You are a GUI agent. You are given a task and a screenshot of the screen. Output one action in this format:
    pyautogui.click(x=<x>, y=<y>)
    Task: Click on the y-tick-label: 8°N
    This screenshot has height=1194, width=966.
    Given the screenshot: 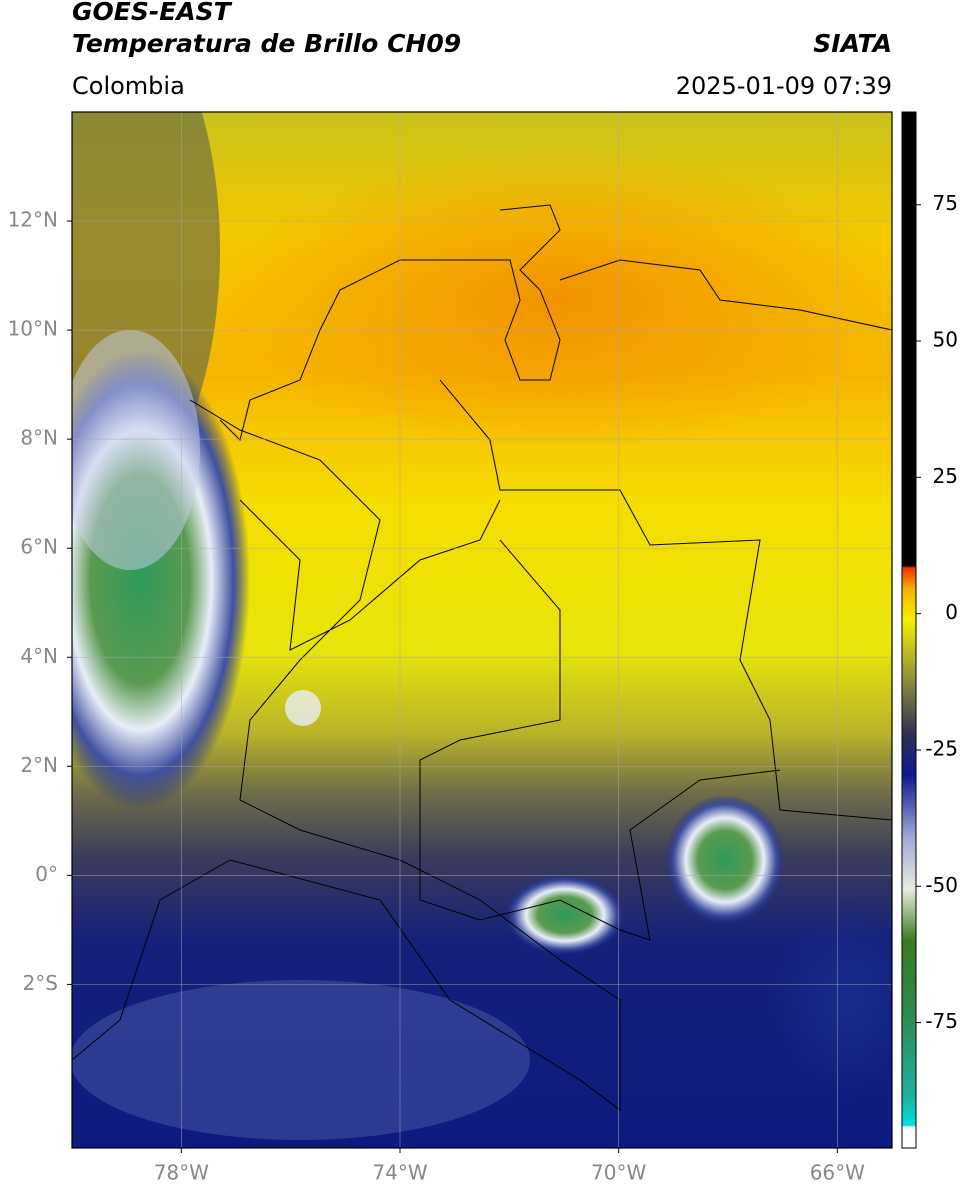 What is the action you would take?
    pyautogui.click(x=39, y=438)
    